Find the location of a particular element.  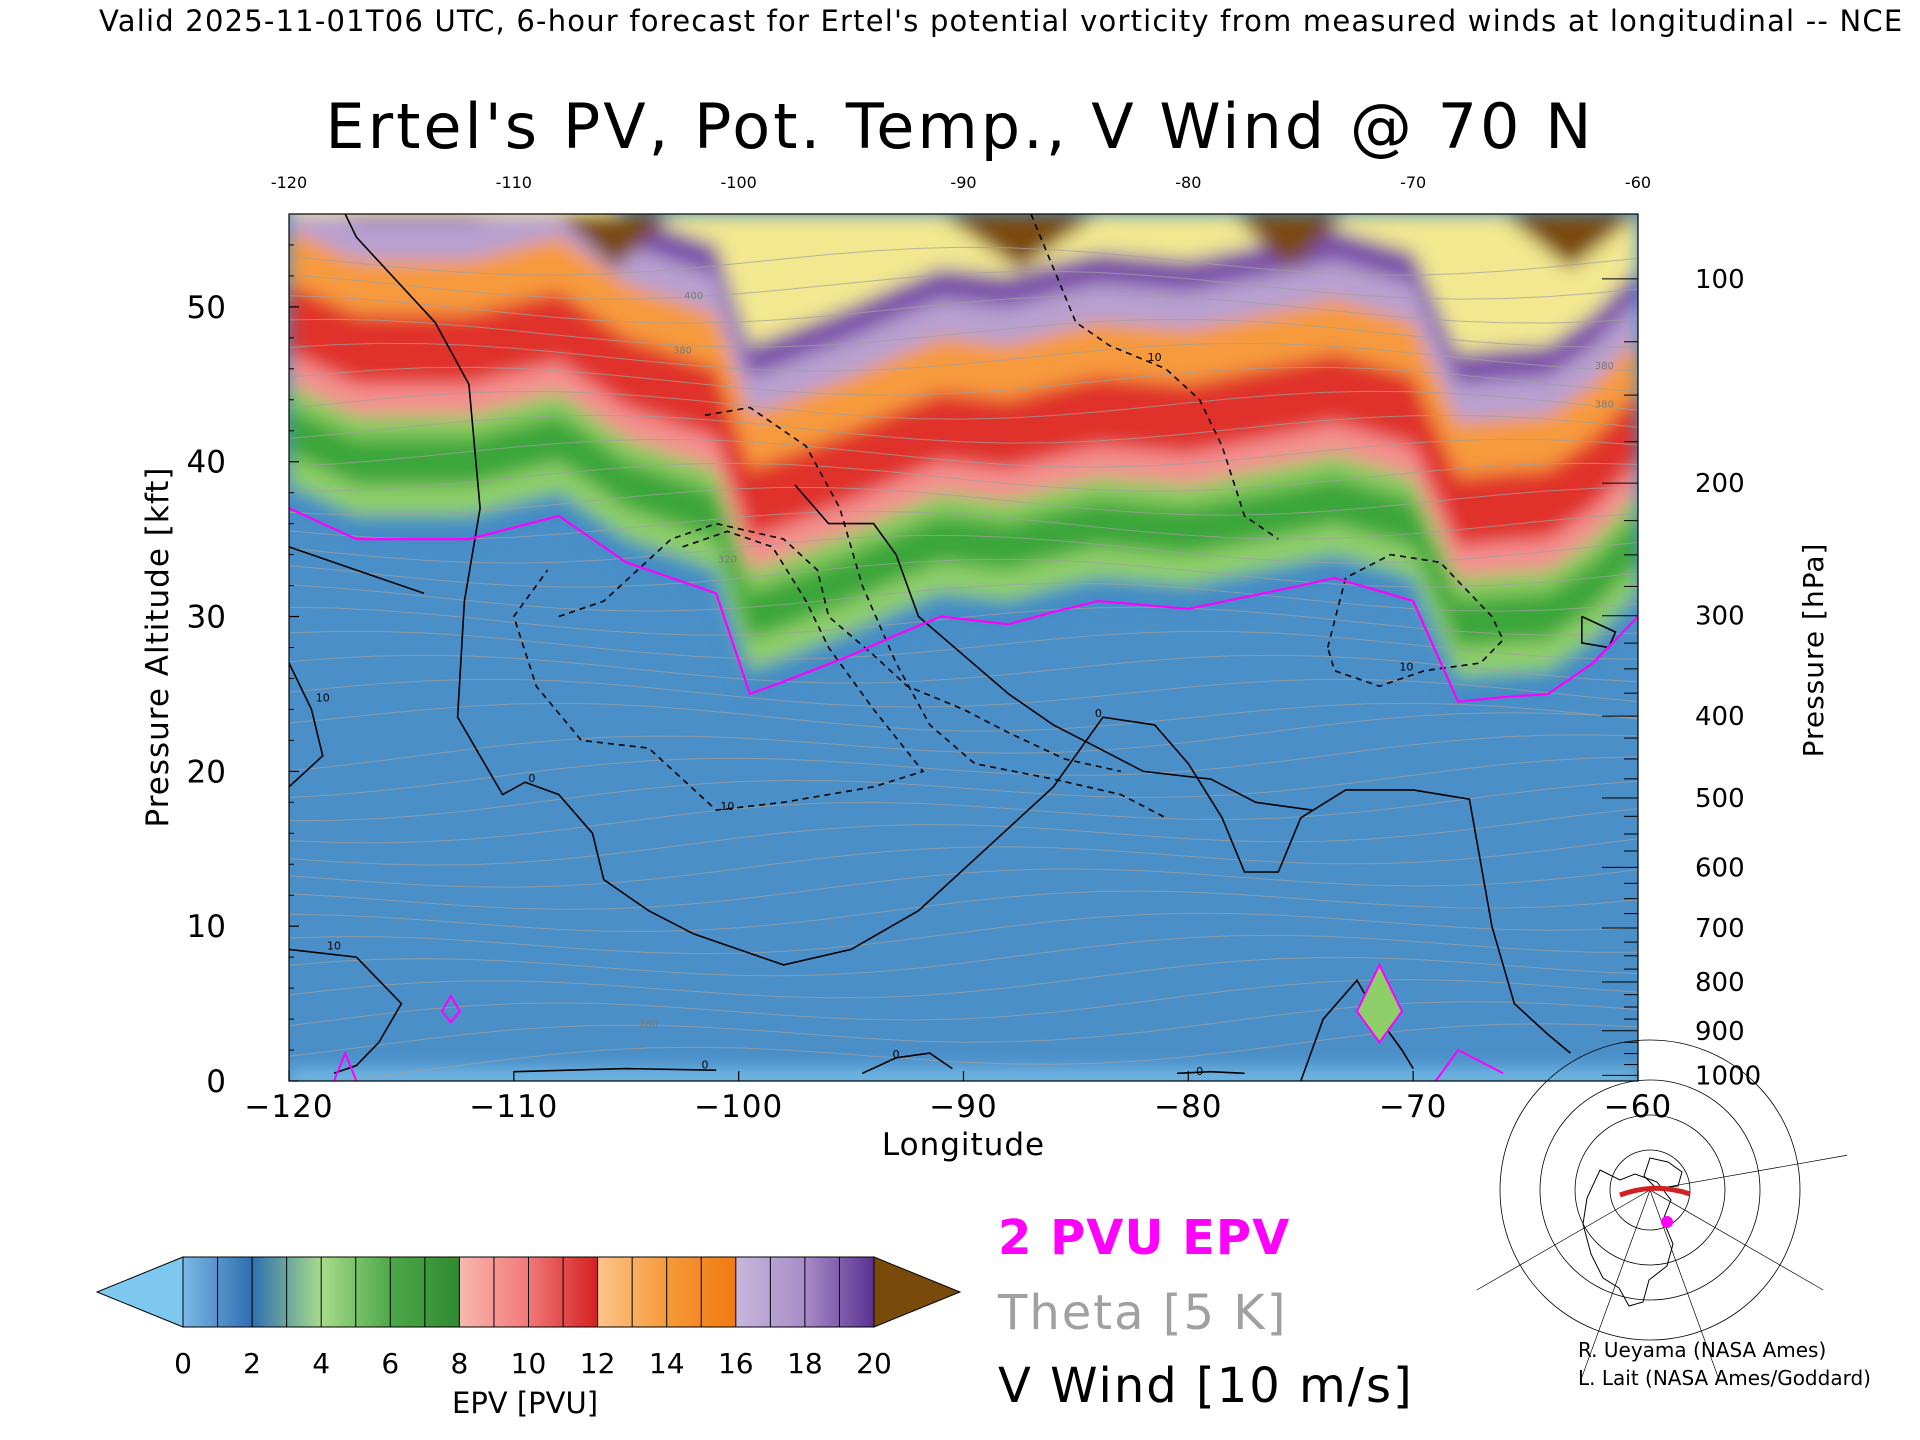

y-tick-label-right: 400 is located at coordinates (1720, 717).